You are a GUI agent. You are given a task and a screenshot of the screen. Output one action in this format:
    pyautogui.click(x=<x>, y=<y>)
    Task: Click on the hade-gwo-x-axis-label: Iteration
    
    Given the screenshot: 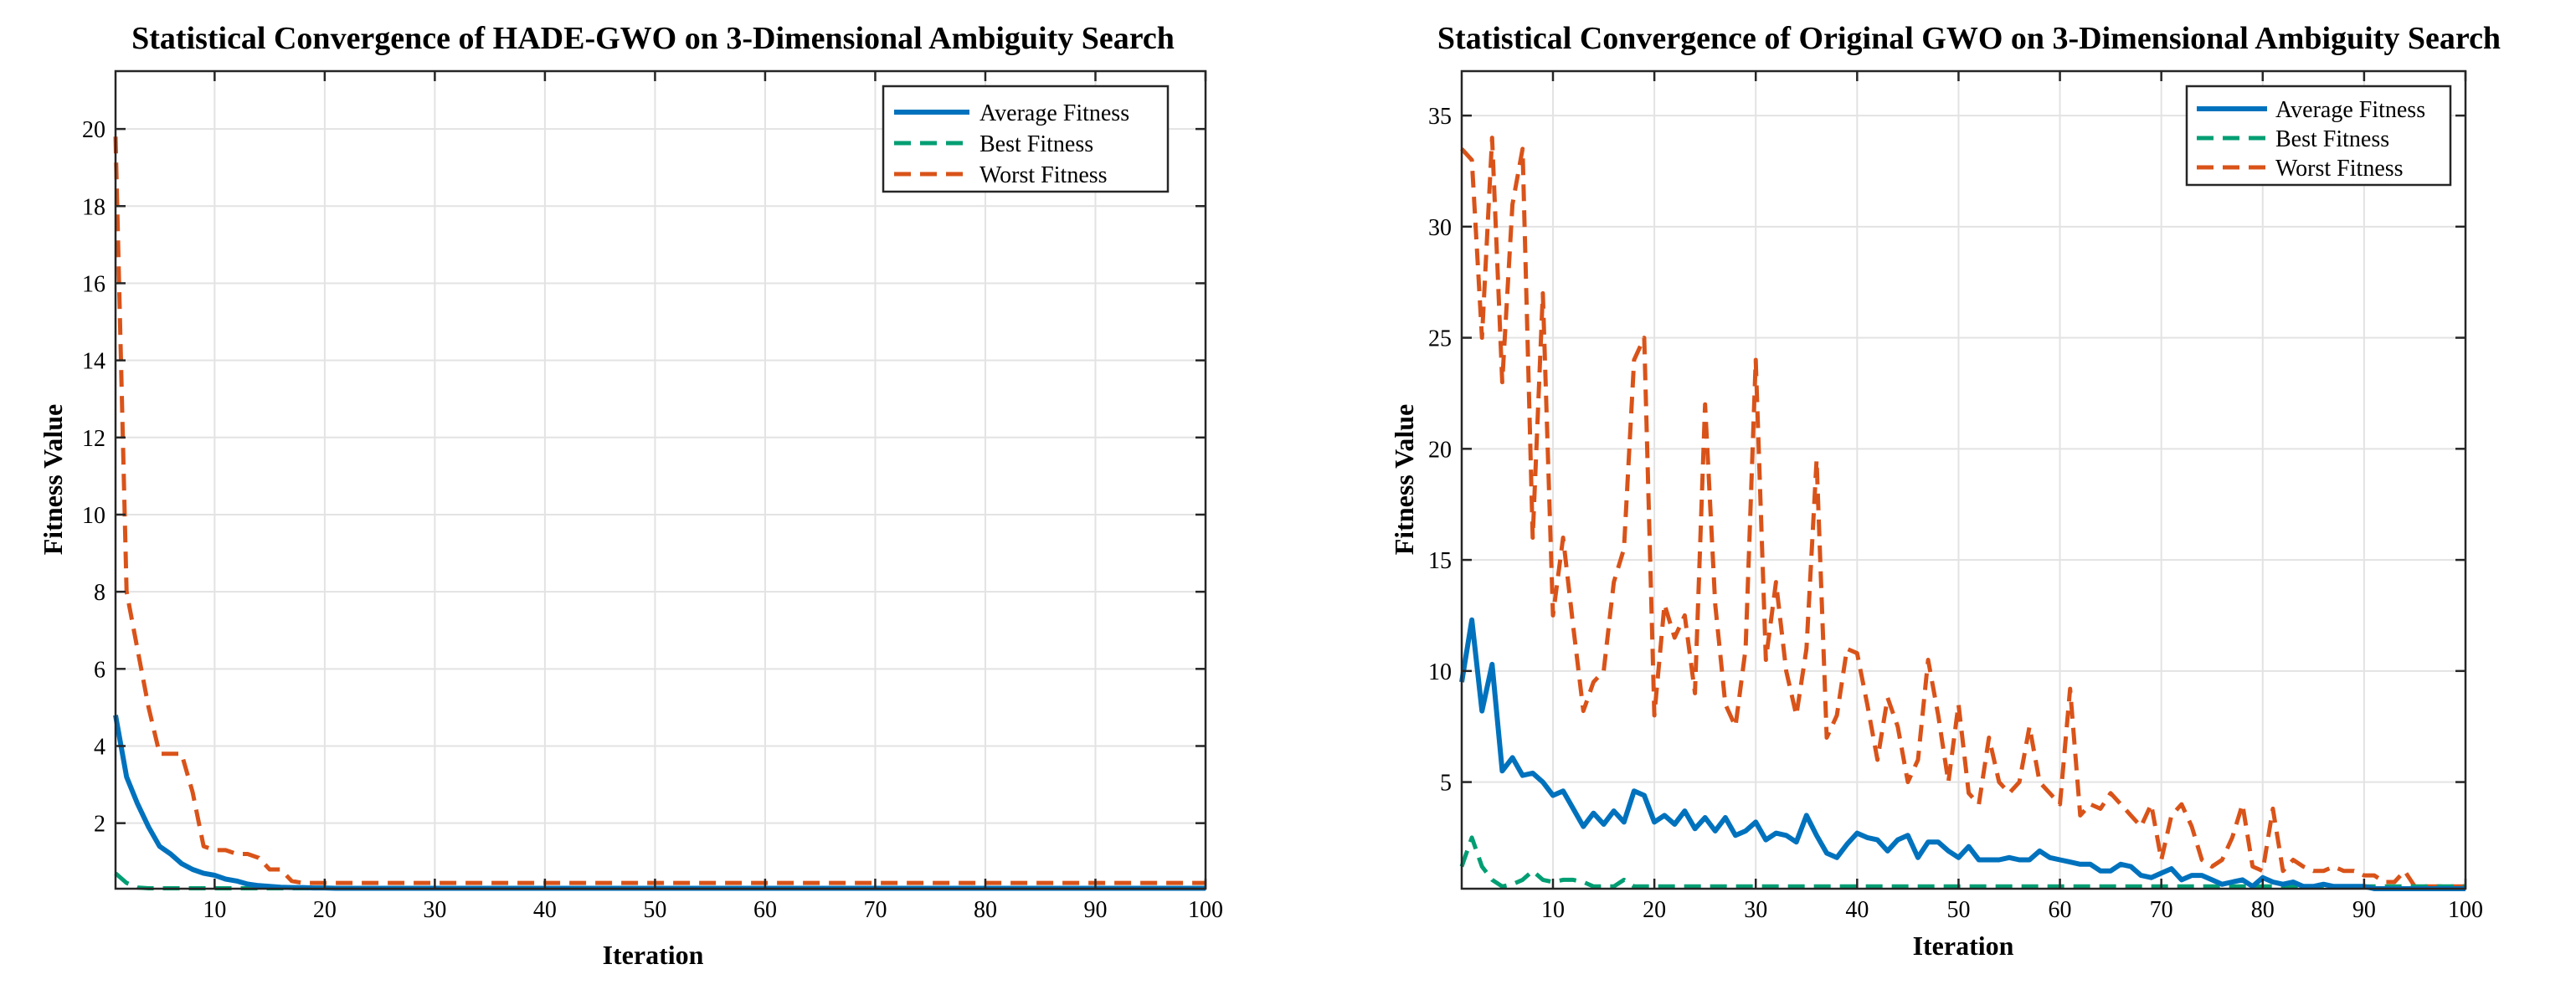 What is the action you would take?
    pyautogui.click(x=654, y=955)
    